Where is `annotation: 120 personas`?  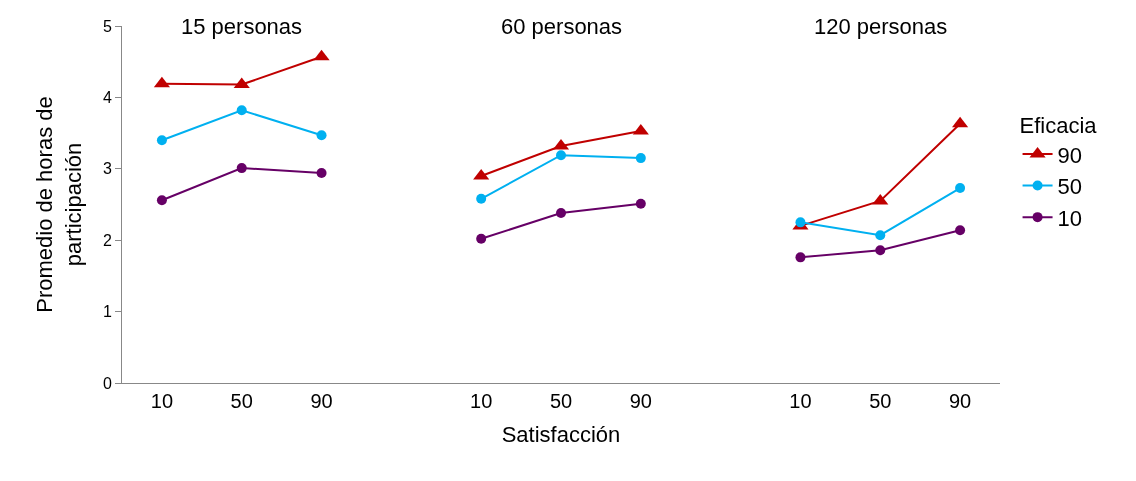 annotation: 120 personas is located at coordinates (881, 26).